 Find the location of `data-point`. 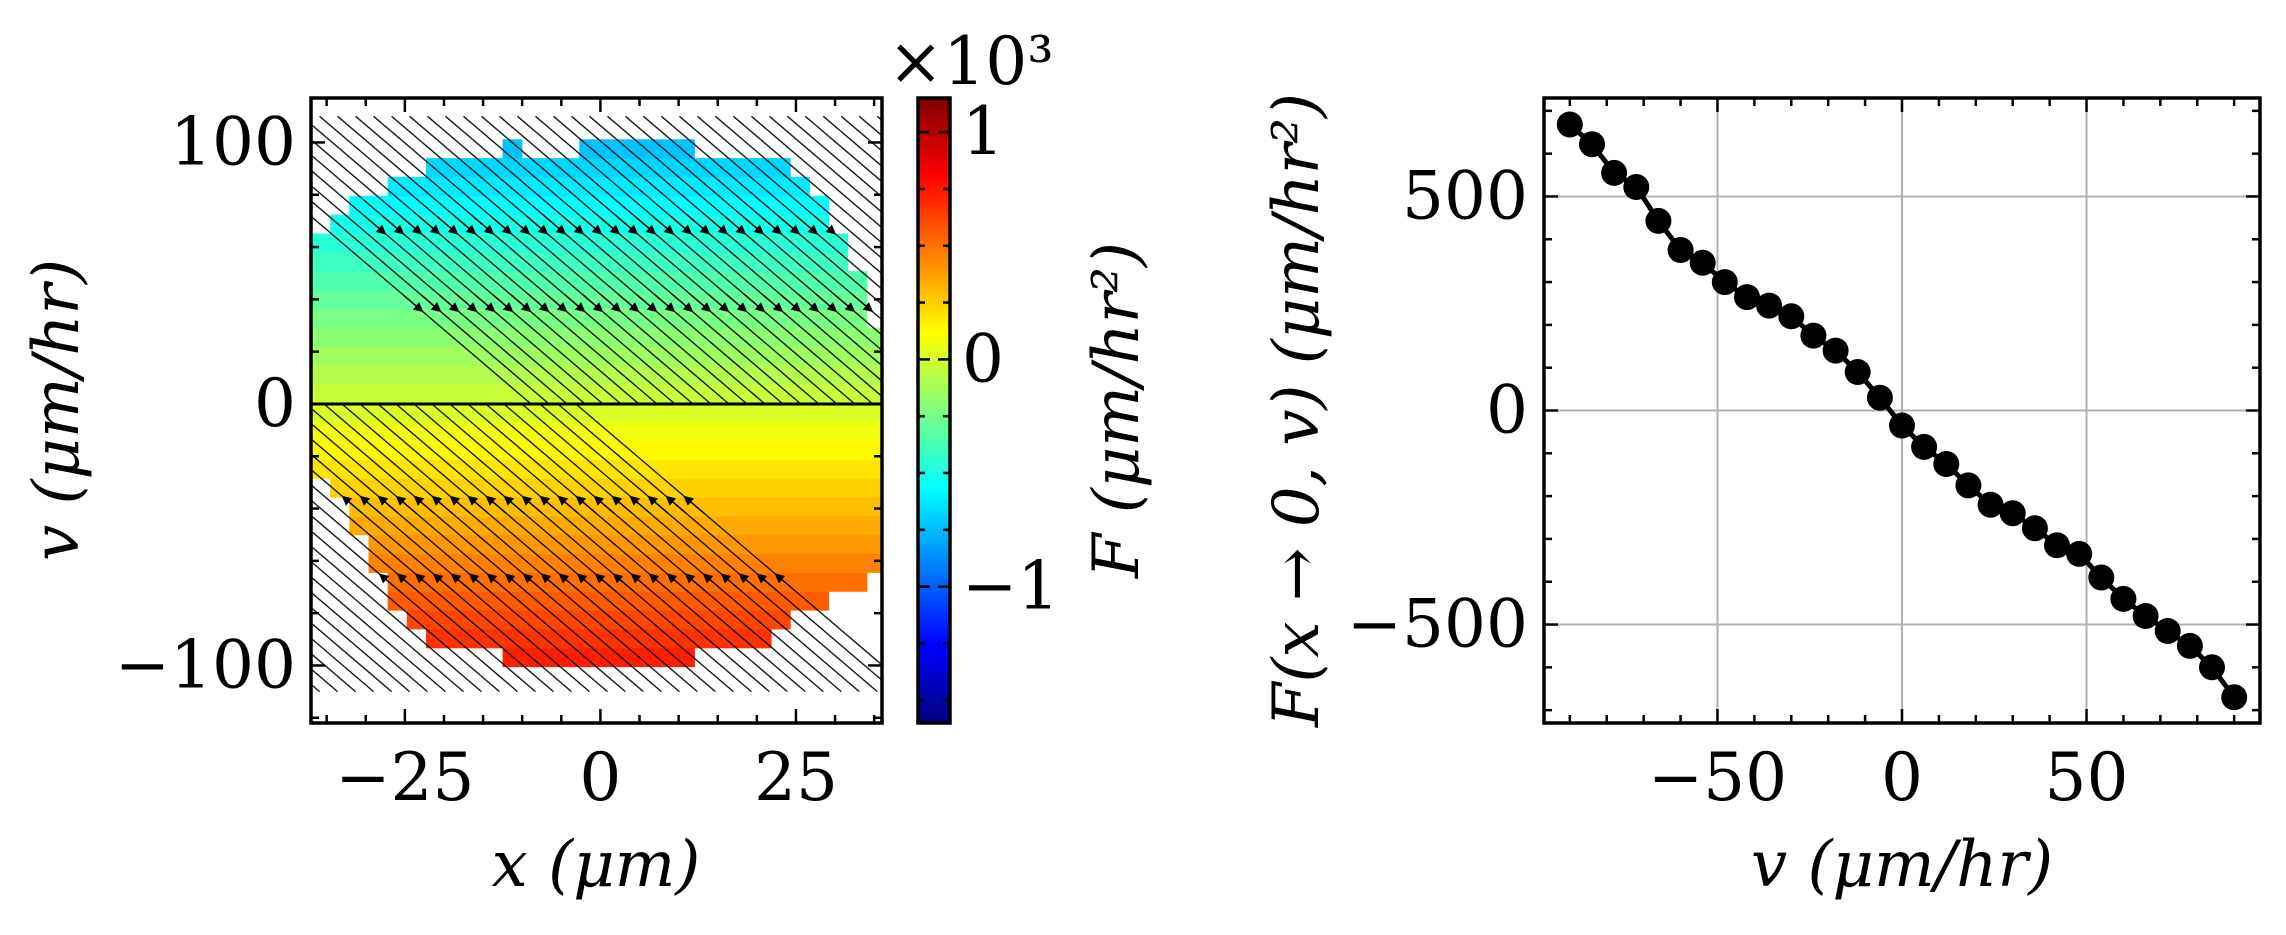

data-point is located at coordinates (2034, 528).